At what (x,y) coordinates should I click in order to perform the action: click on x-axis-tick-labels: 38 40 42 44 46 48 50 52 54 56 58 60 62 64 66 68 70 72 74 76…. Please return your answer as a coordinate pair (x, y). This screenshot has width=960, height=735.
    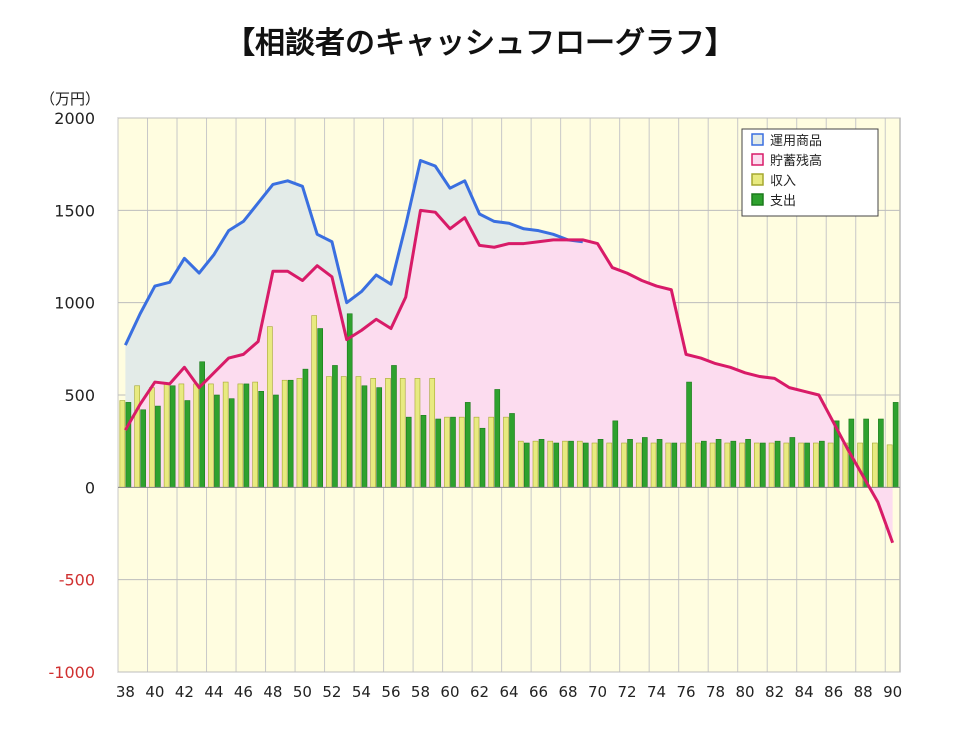
    Looking at the image, I should click on (509, 692).